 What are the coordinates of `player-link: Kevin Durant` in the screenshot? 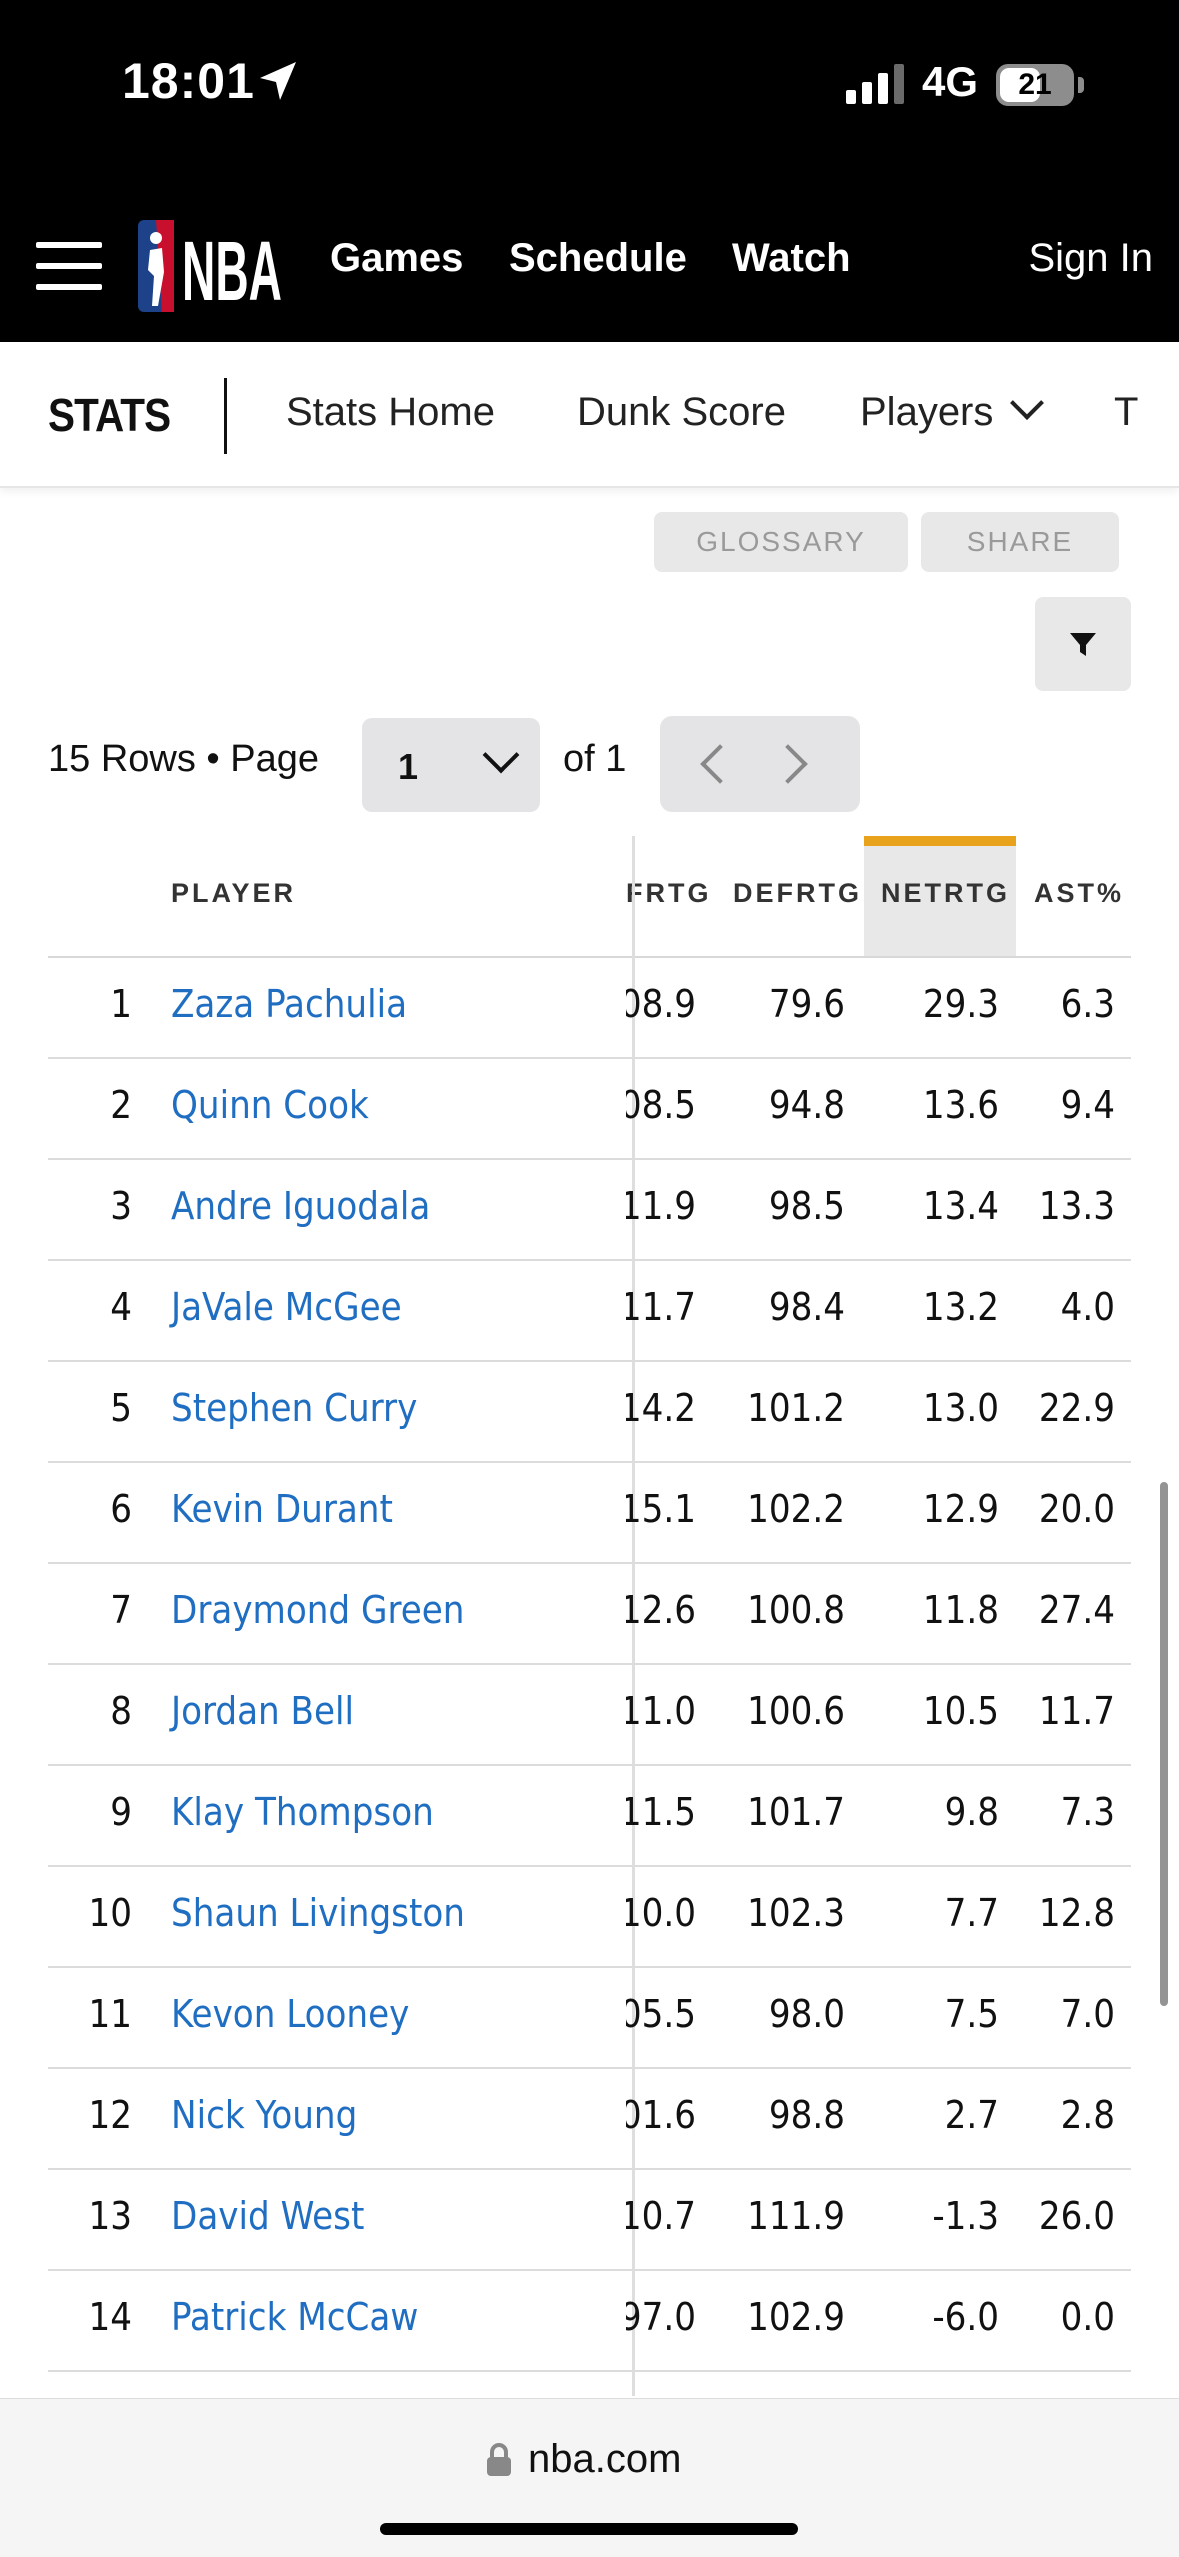 It's located at (282, 1509).